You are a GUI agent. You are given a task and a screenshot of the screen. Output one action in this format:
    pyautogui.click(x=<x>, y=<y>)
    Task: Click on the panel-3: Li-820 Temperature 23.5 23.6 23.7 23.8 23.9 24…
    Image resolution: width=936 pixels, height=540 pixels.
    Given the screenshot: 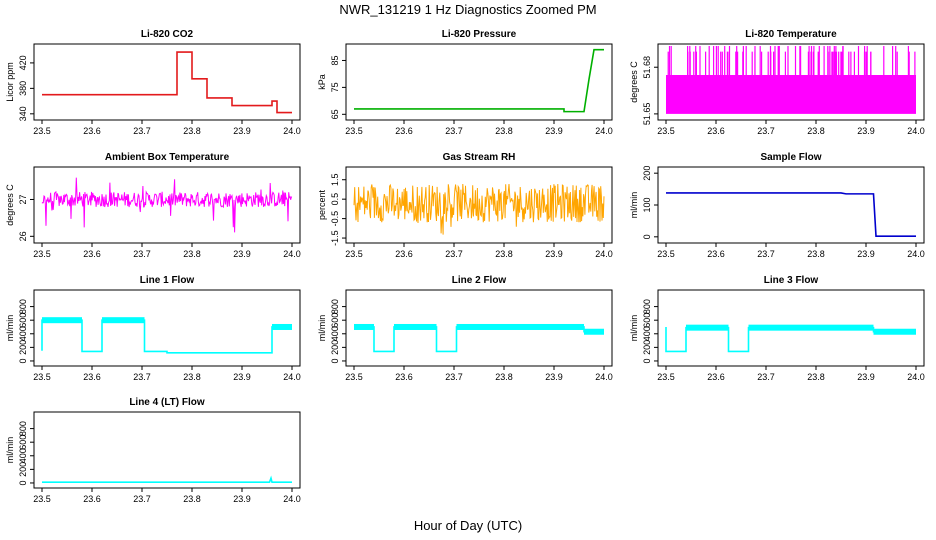 What is the action you would take?
    pyautogui.click(x=777, y=82)
    